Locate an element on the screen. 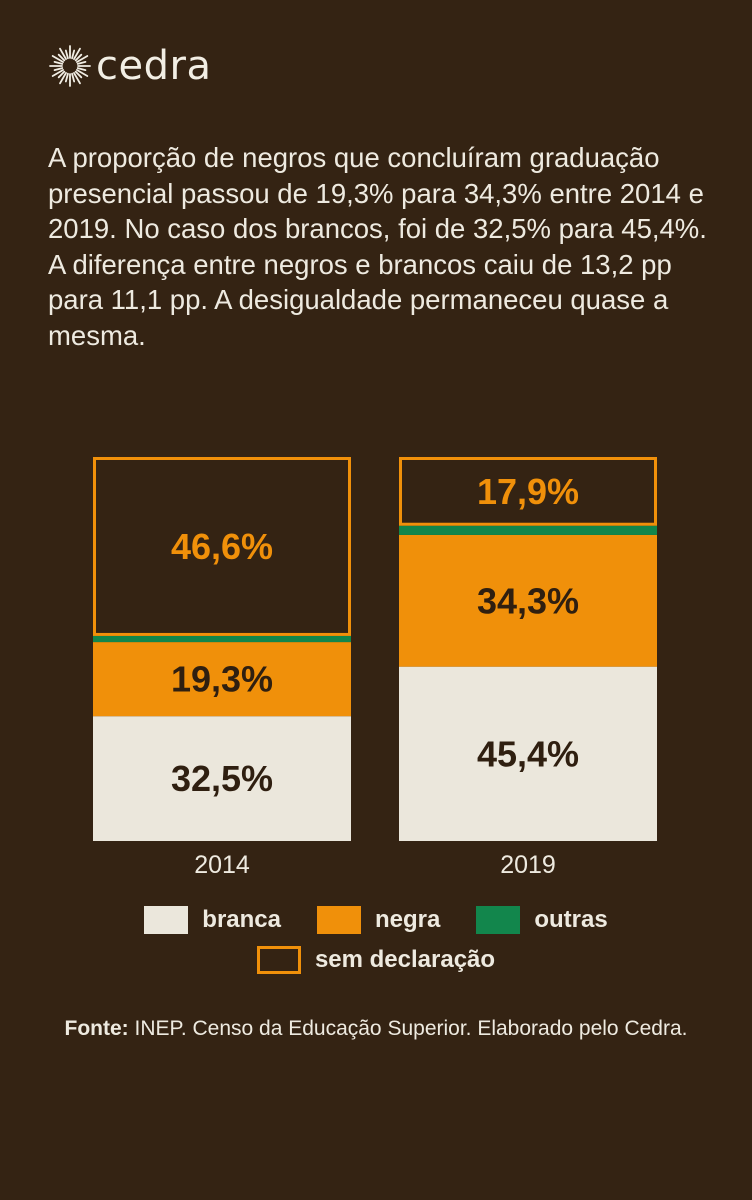 The image size is (752, 1200). legend-item-negra: negra is located at coordinates (378, 920).